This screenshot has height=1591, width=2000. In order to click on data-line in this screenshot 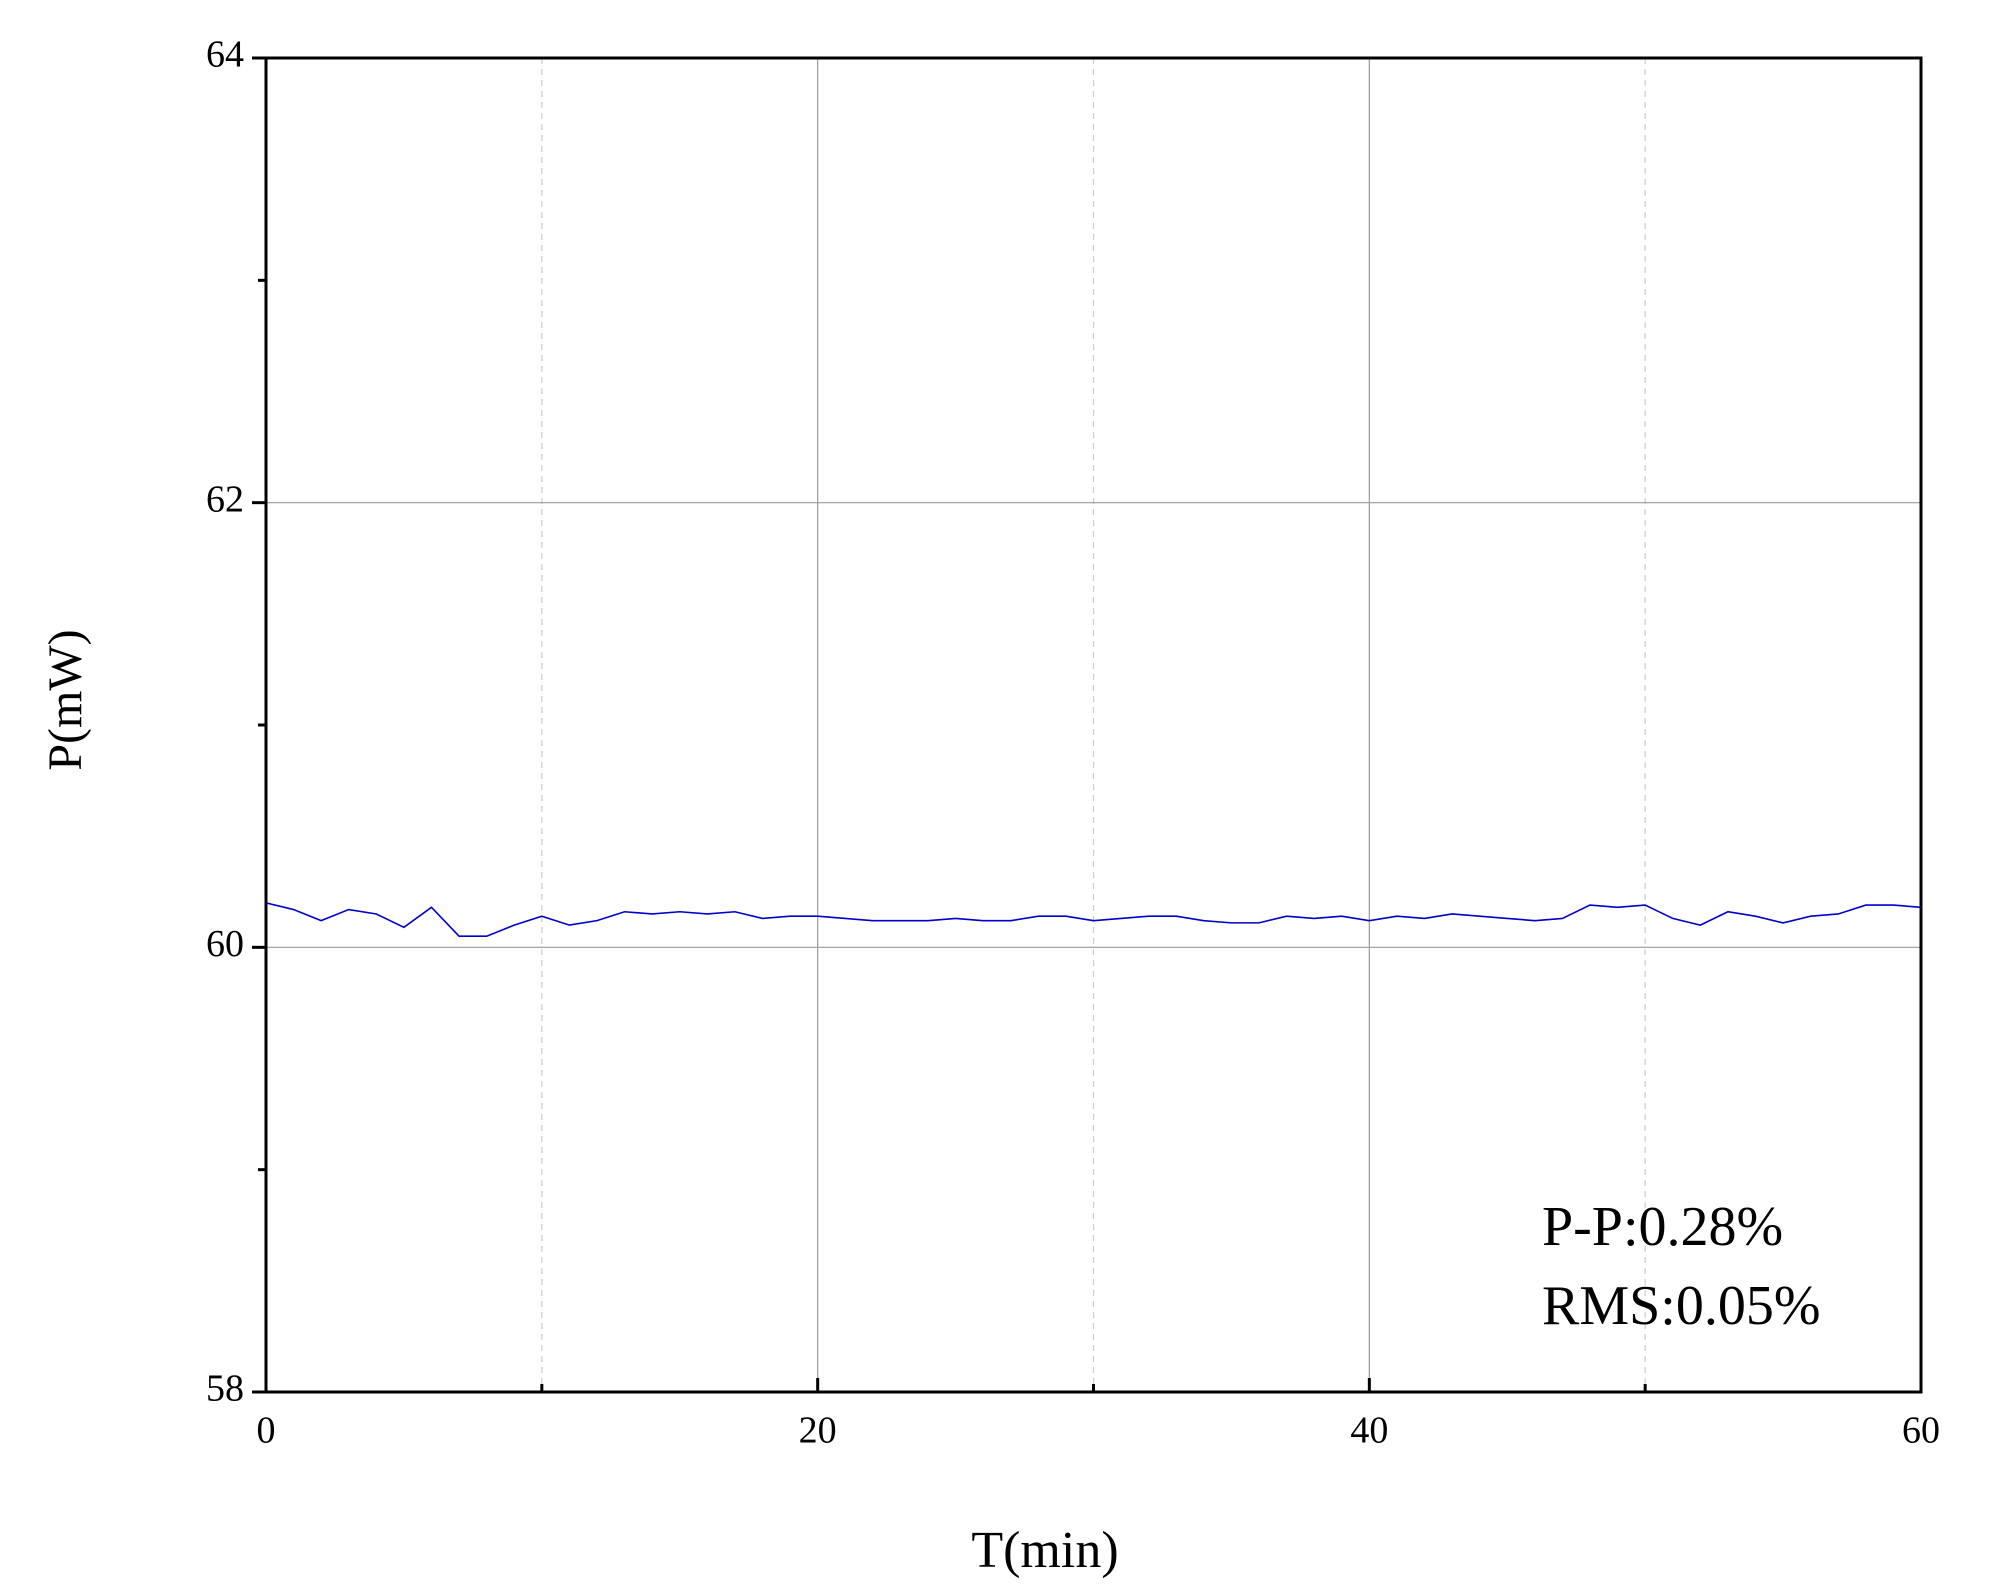, I will do `click(1093, 920)`.